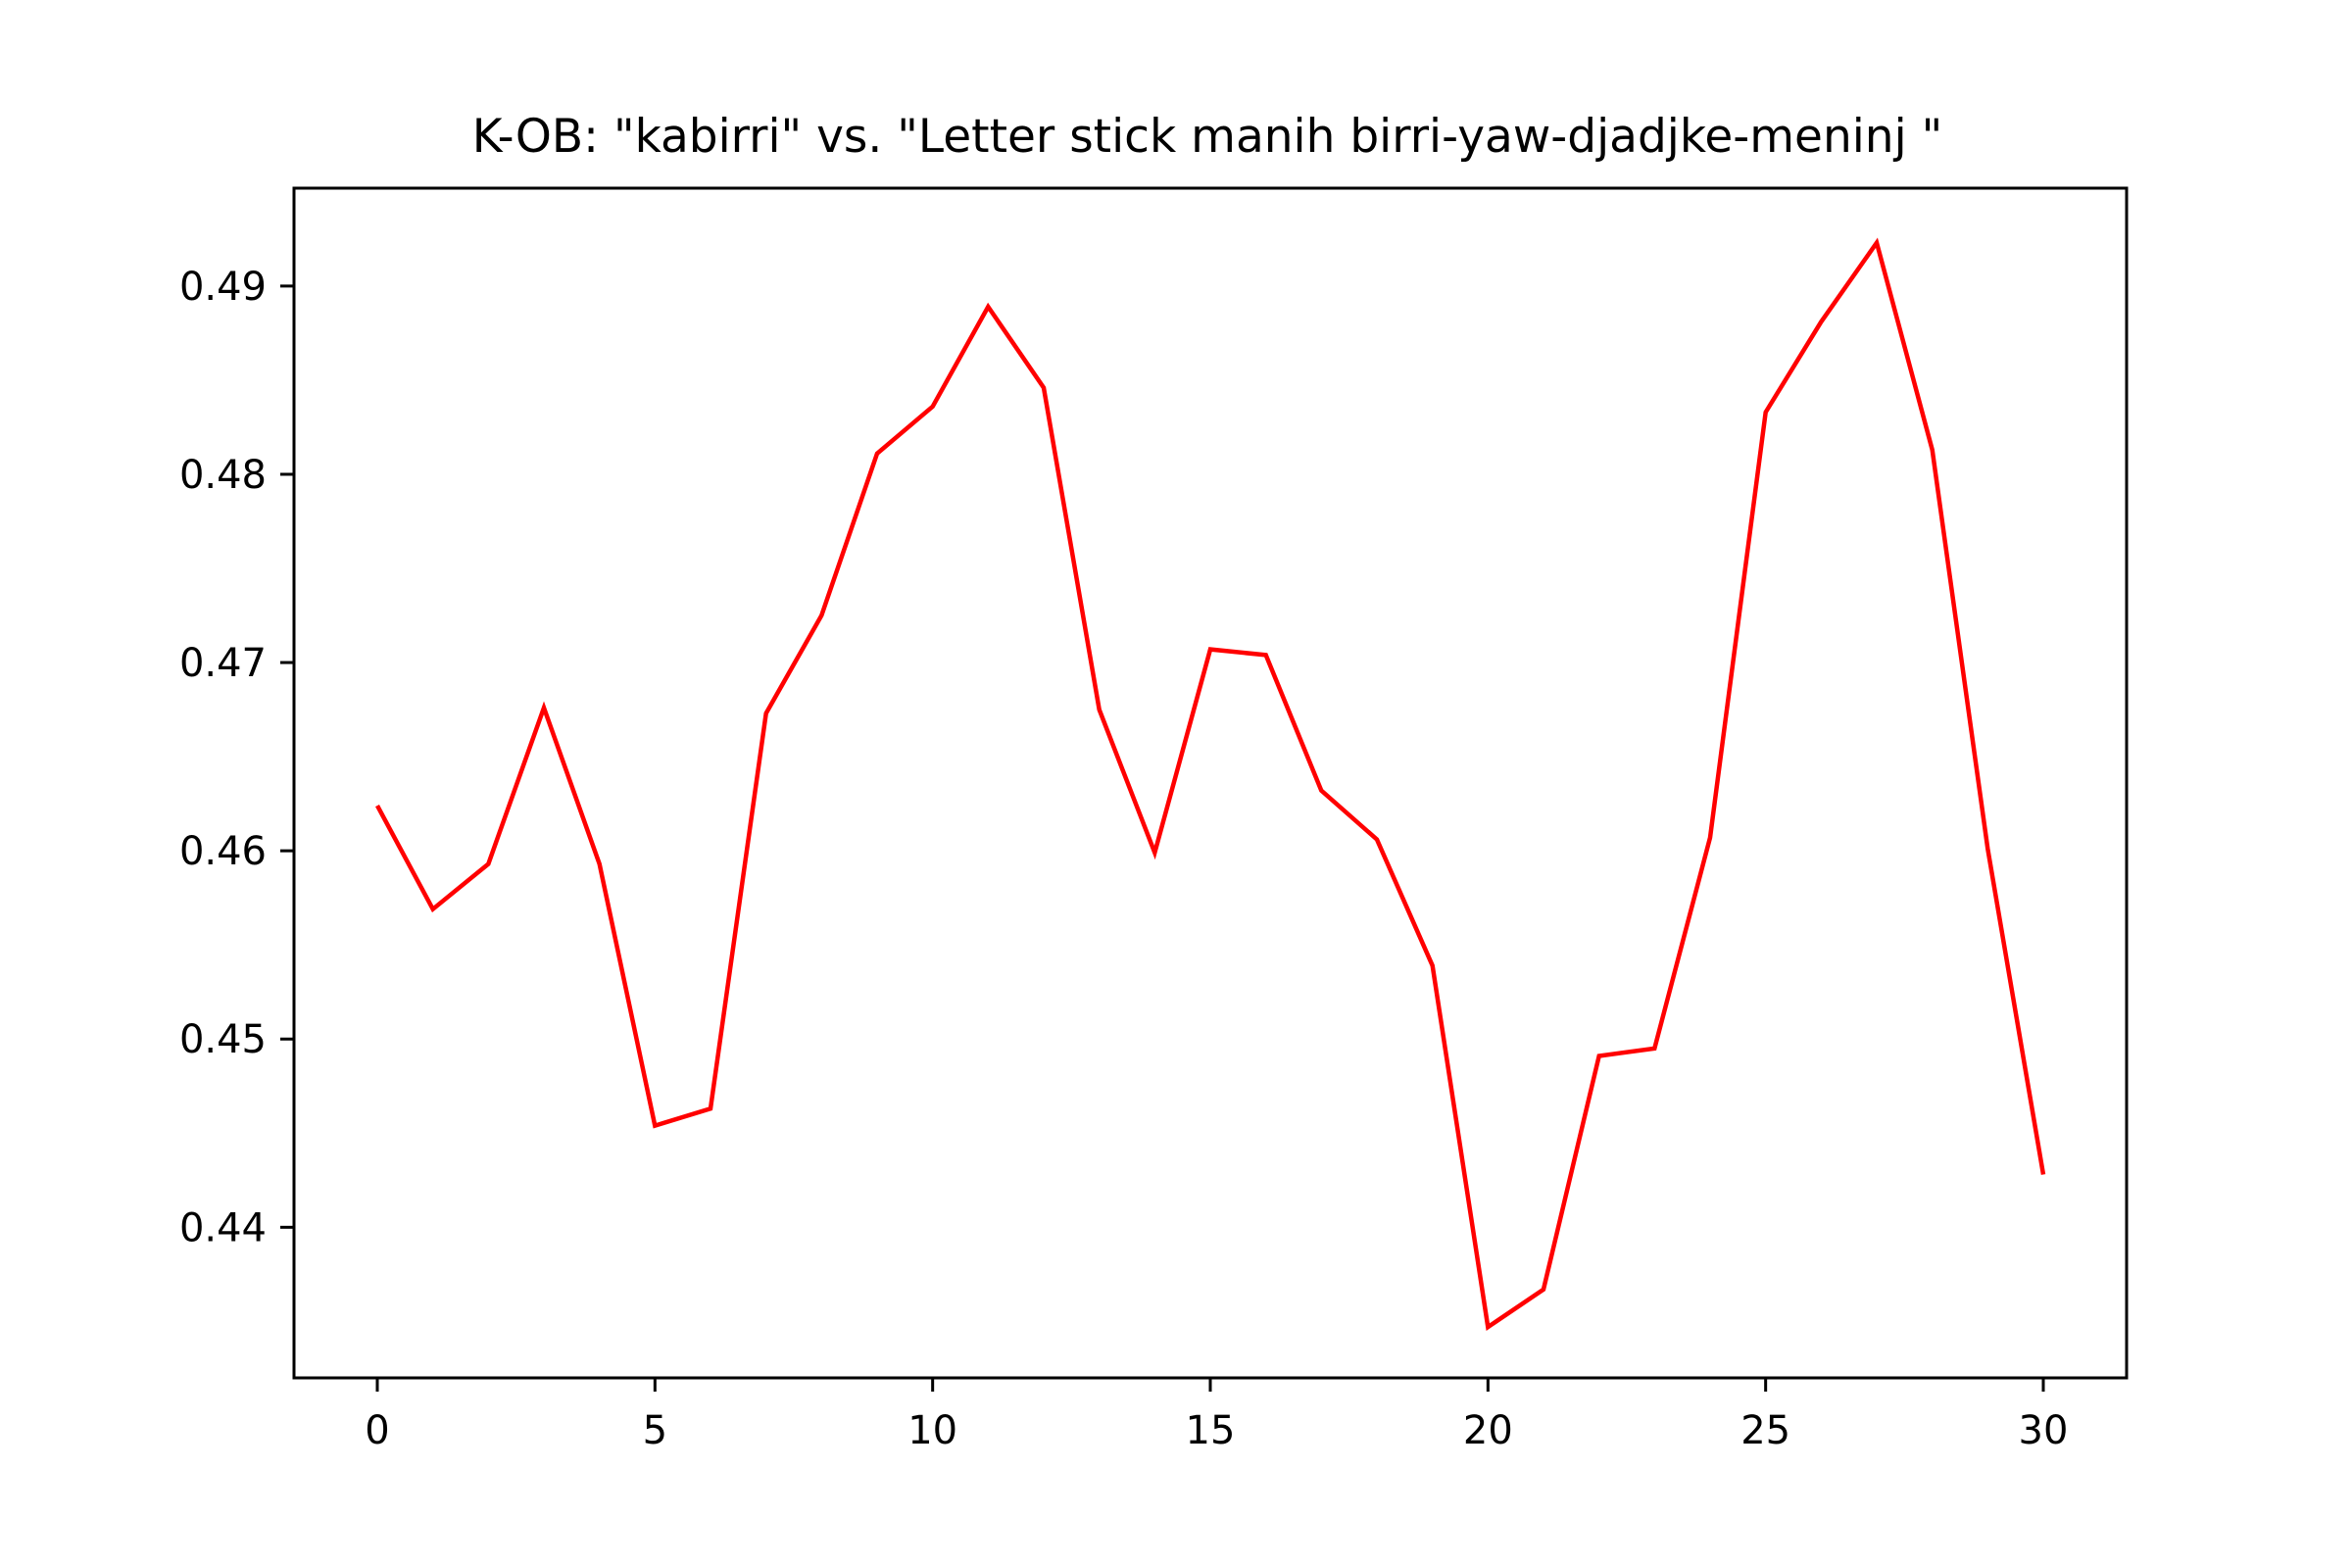 Image resolution: width=2352 pixels, height=1568 pixels. Describe the element at coordinates (655, 1430) in the screenshot. I see `x-tick-label: 5` at that location.